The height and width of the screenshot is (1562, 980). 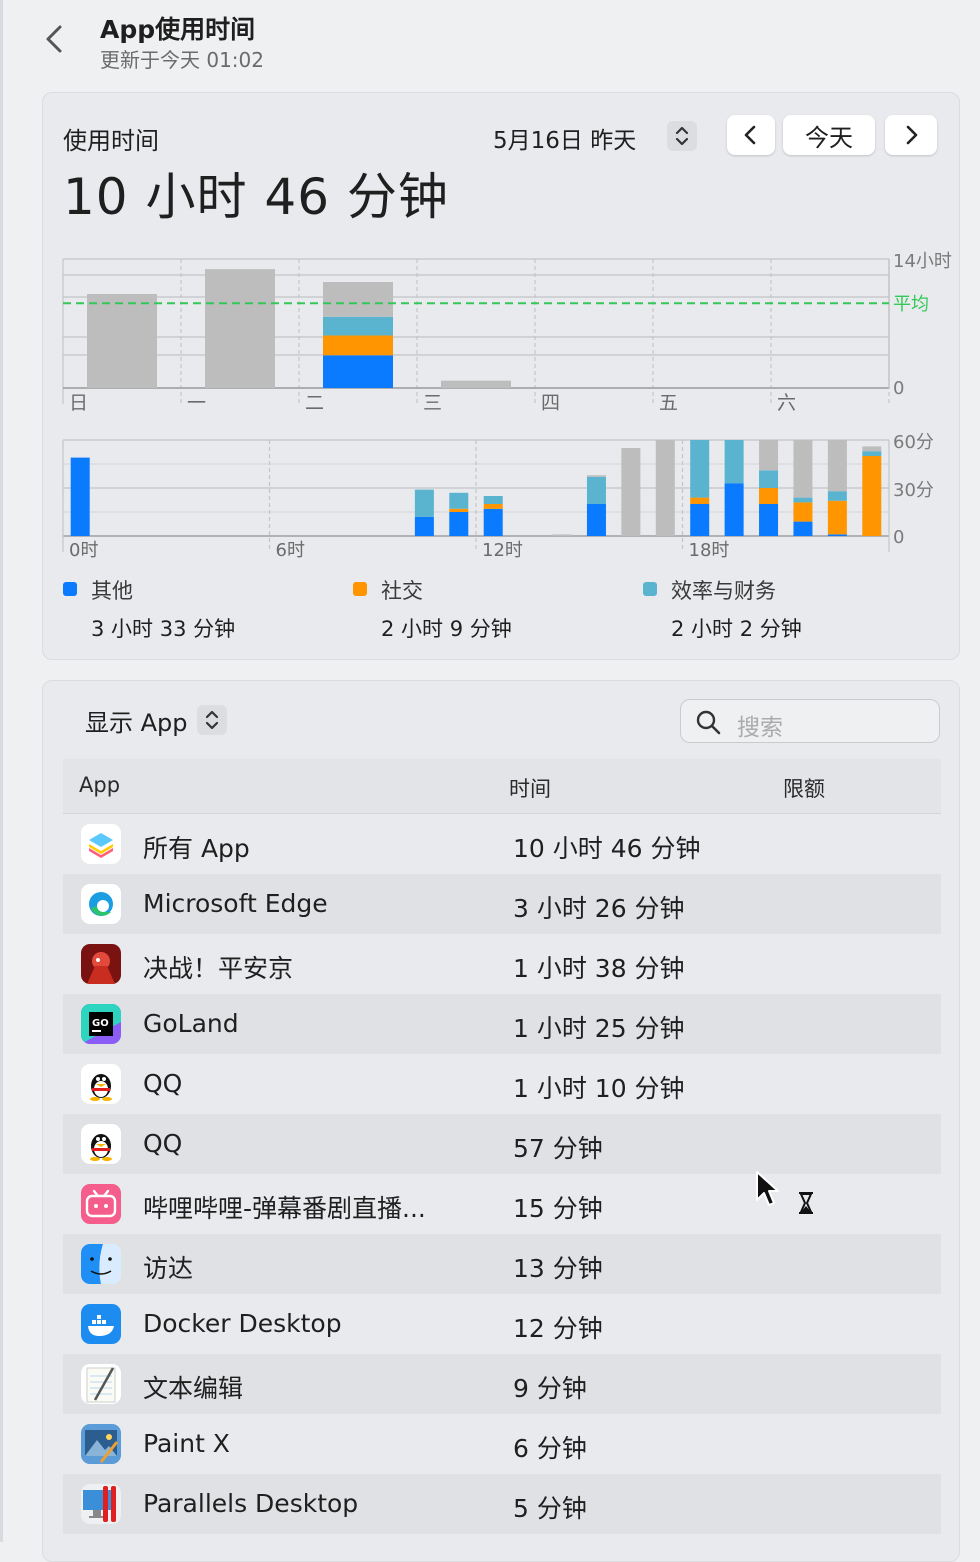 I want to click on table-row: QQ 1 小时 10 分钟, so click(x=502, y=1084).